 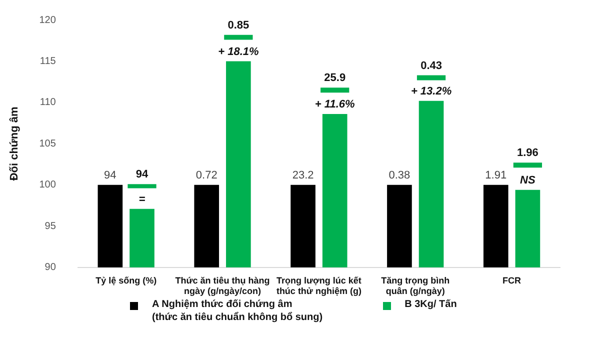 I want to click on annotation: 0.85, so click(x=239, y=25).